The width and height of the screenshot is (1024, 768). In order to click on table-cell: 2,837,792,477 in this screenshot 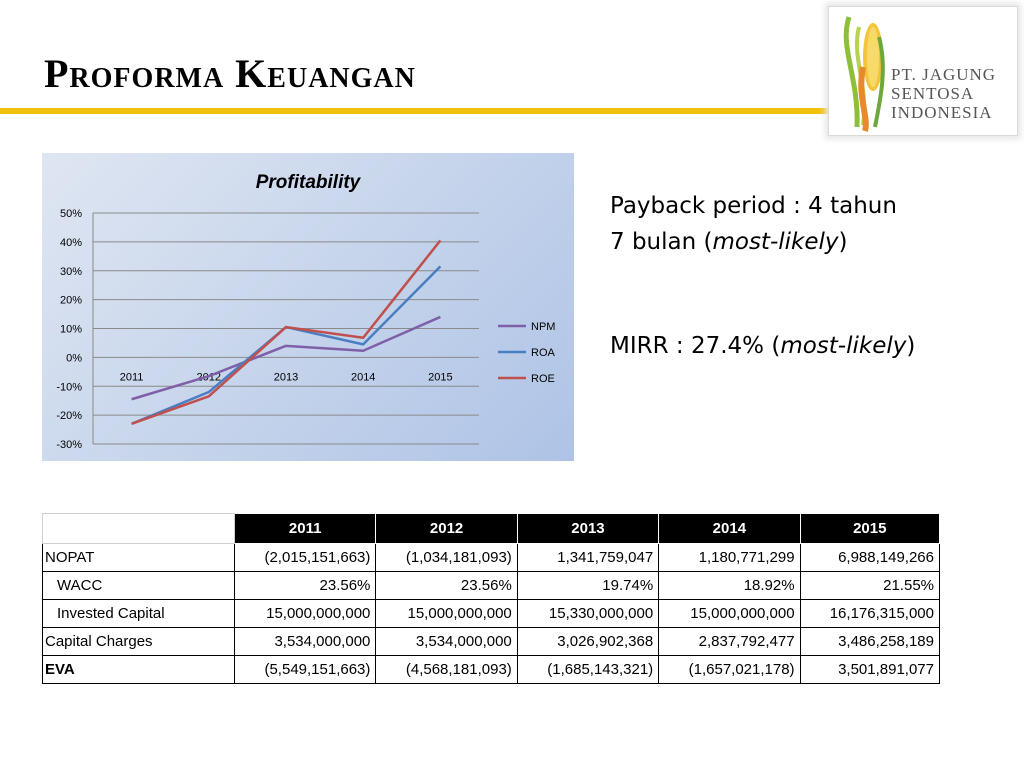, I will do `click(729, 641)`.